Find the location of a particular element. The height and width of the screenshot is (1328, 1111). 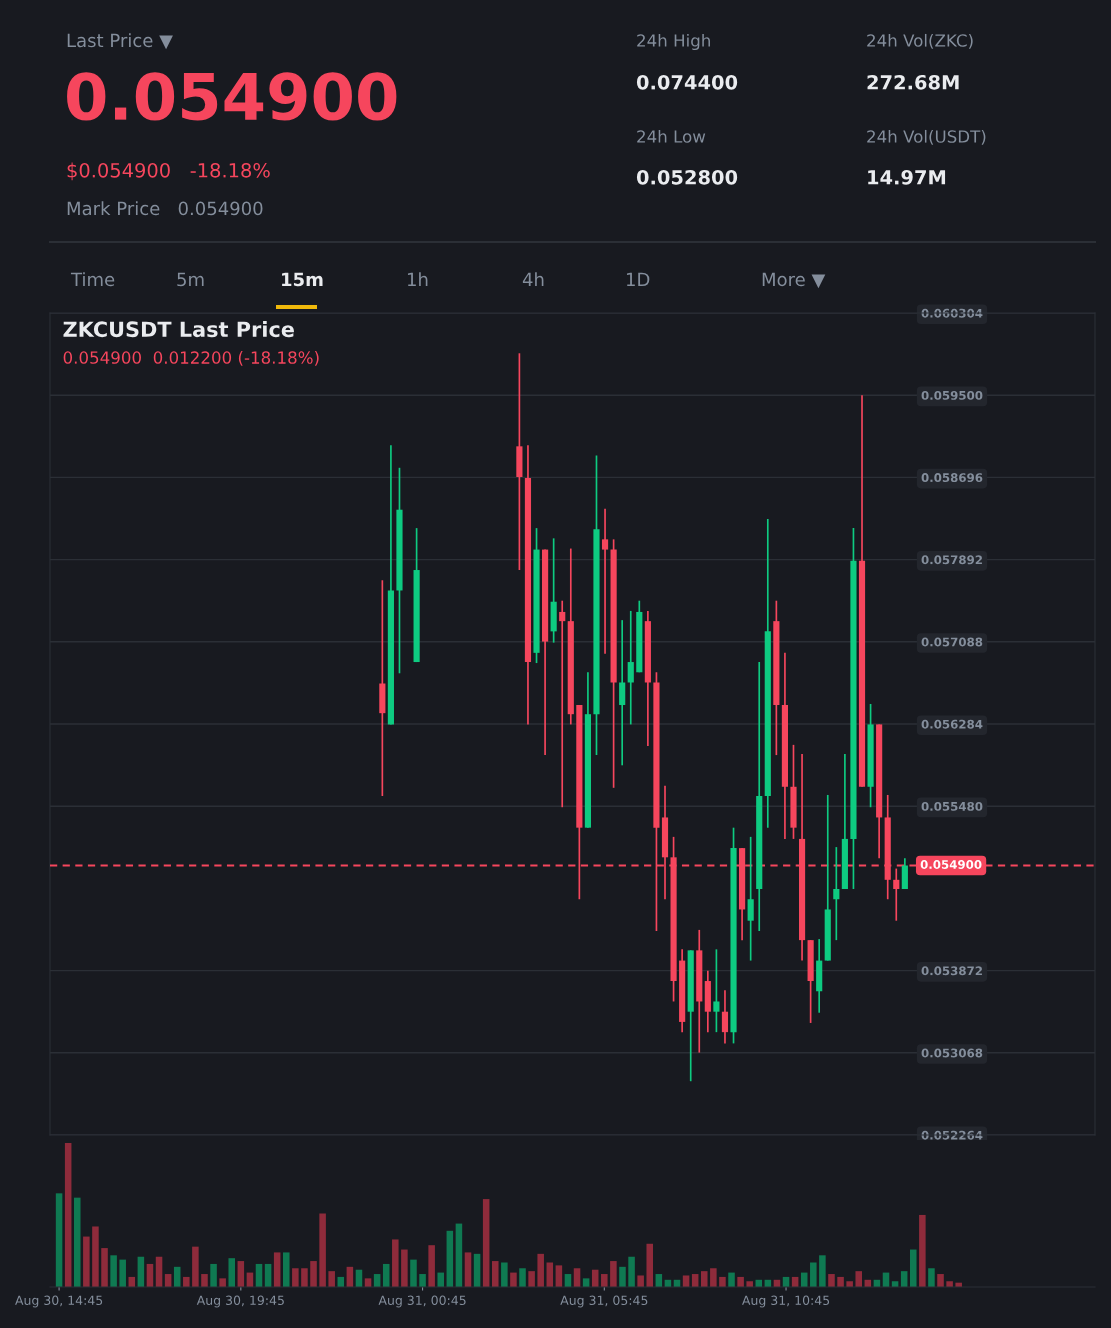

text: 1D is located at coordinates (638, 279).